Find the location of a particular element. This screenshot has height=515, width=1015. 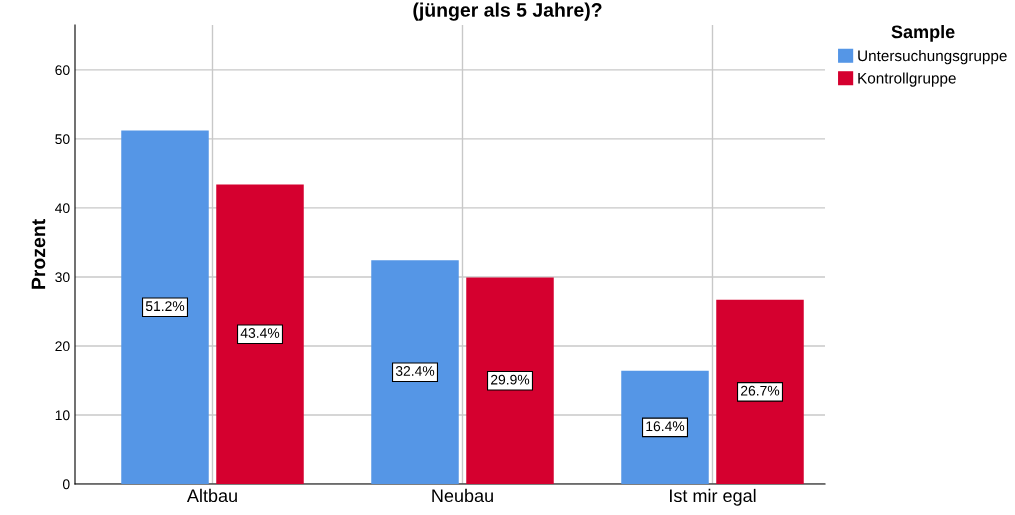

data-label: 26.7% is located at coordinates (760, 390).